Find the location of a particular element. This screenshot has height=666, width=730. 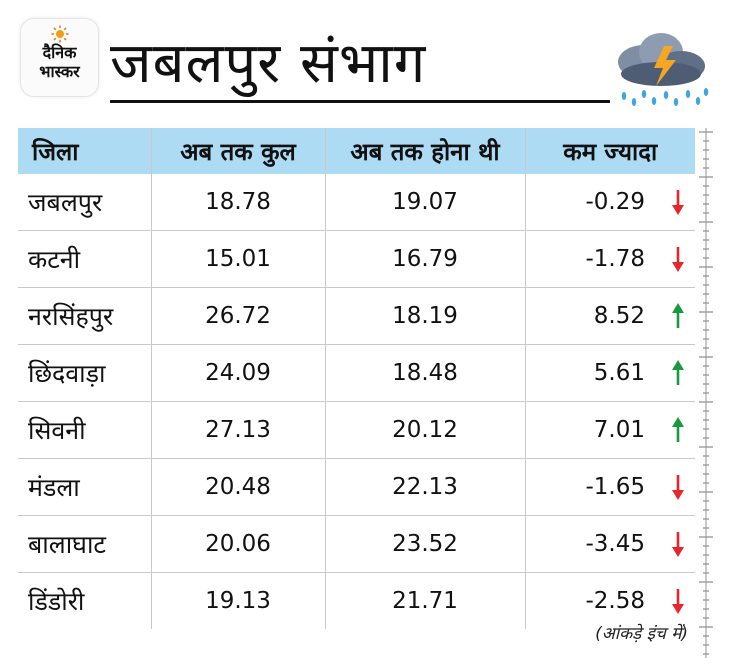

district-cell: बालाघाट is located at coordinates (84, 544).